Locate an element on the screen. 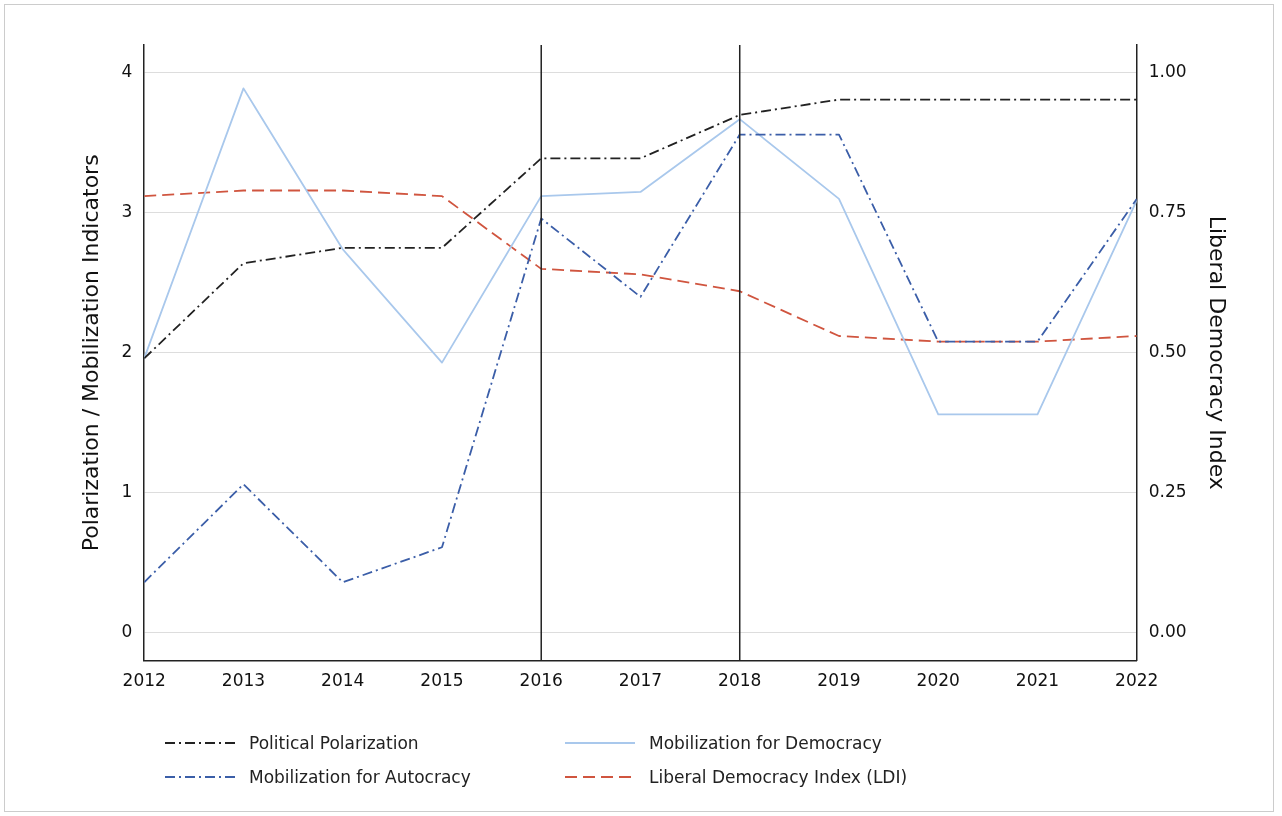  x-tick-label: 2018 is located at coordinates (740, 680).